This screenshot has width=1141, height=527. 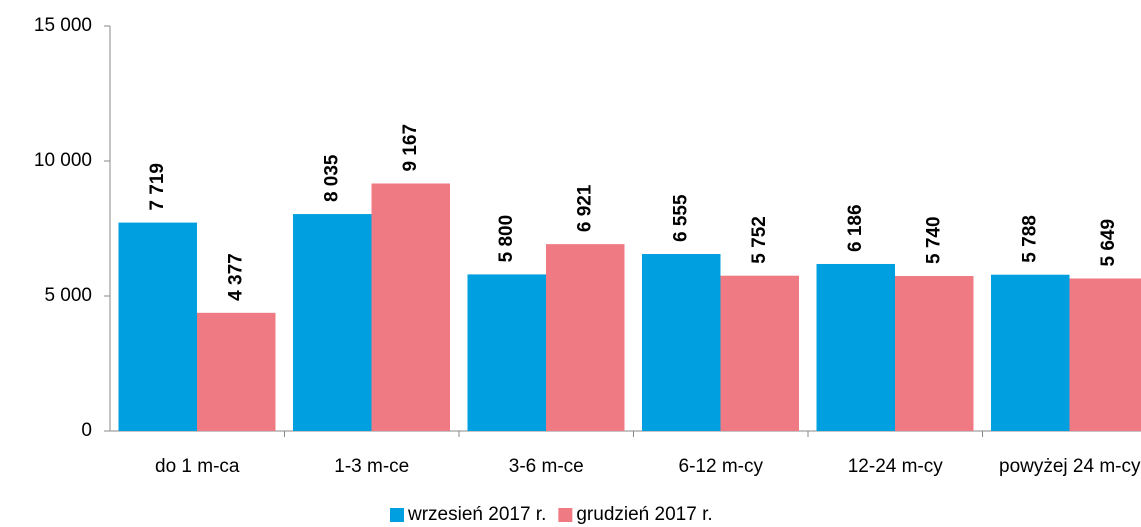 I want to click on x-tick-label: 1-3 m-ce, so click(x=371, y=466).